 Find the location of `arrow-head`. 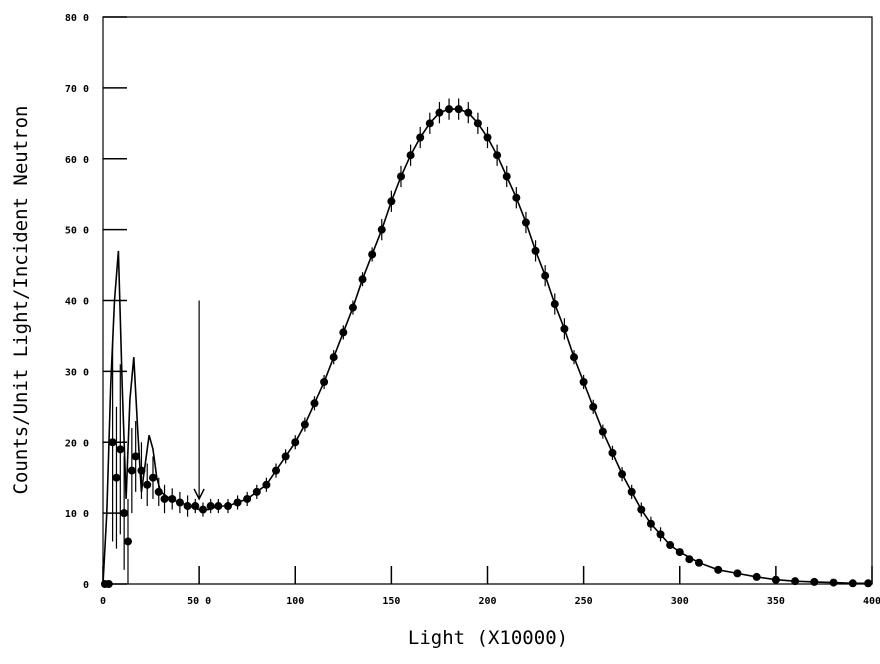

arrow-head is located at coordinates (199, 494).